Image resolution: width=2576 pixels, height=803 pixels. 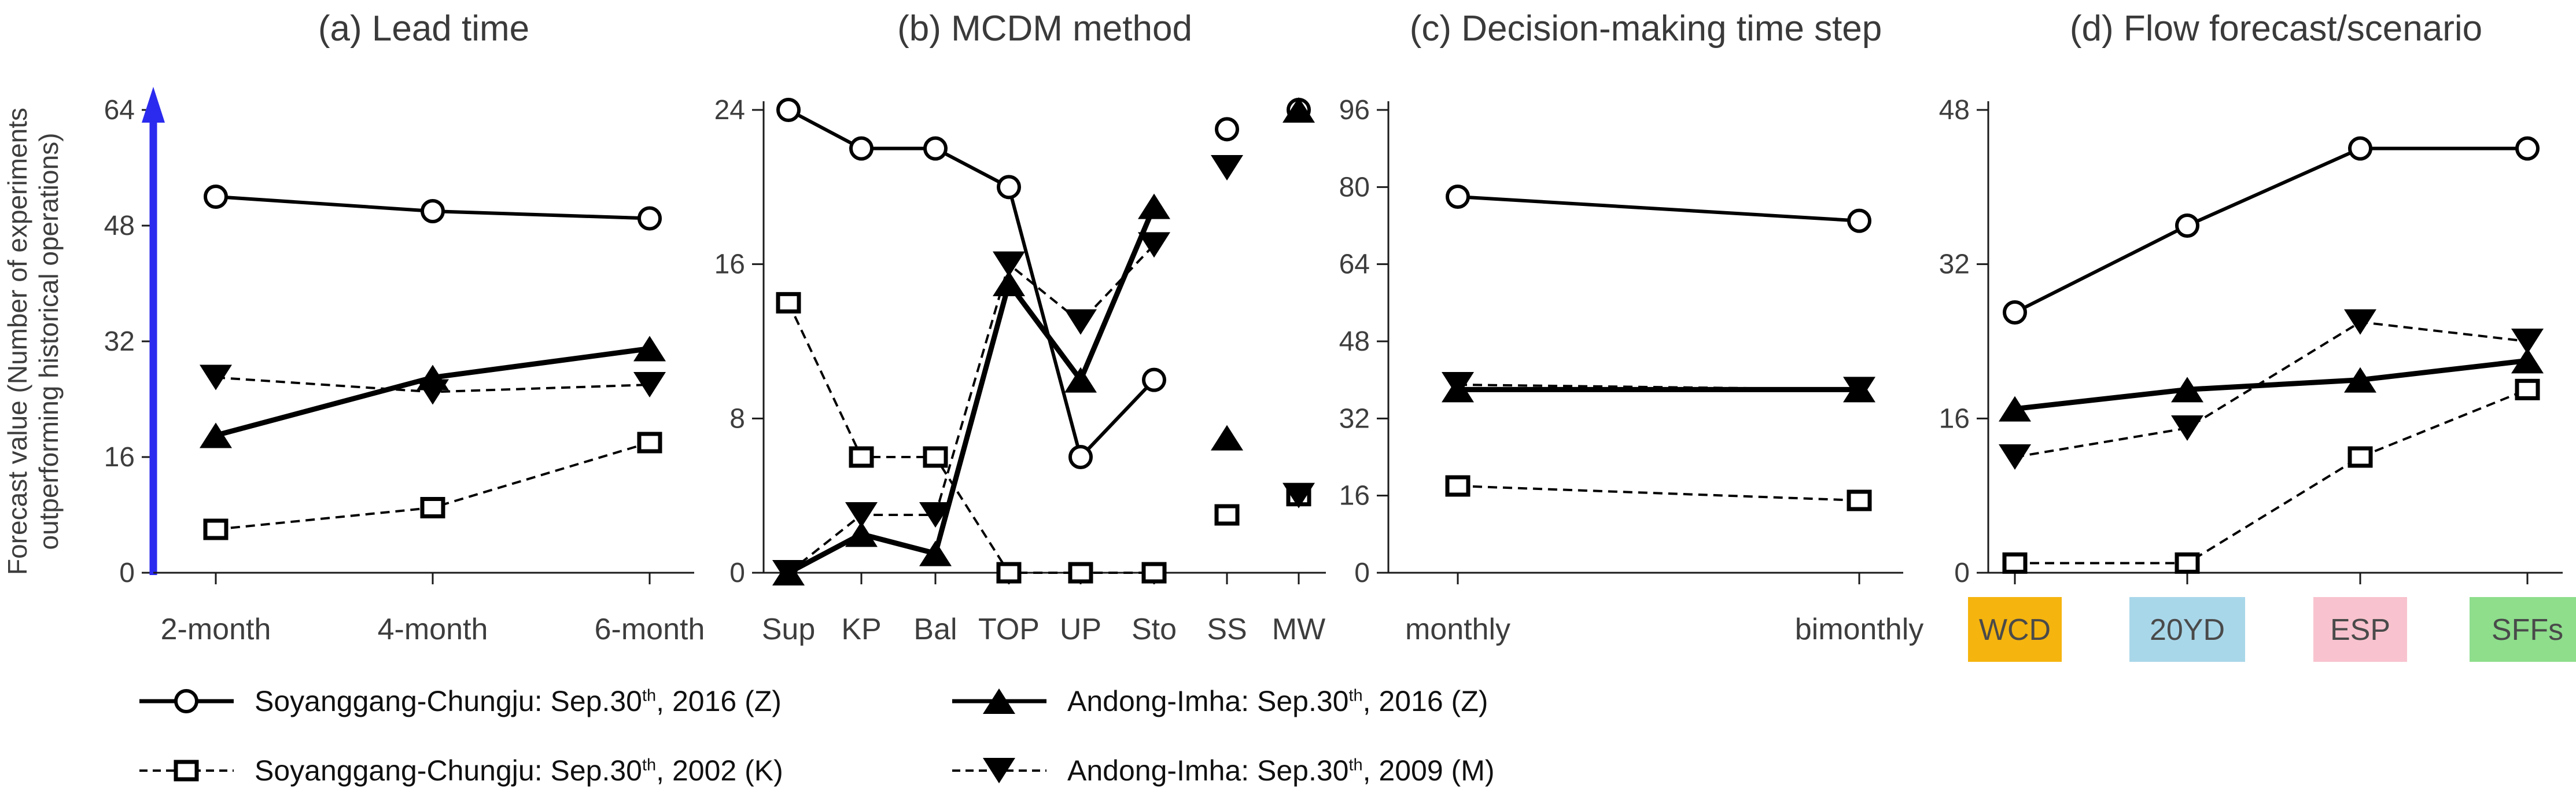 I want to click on legend-label: Soyanggang-Chungju: Sep.30th, 2016 (Z), so click(x=518, y=701).